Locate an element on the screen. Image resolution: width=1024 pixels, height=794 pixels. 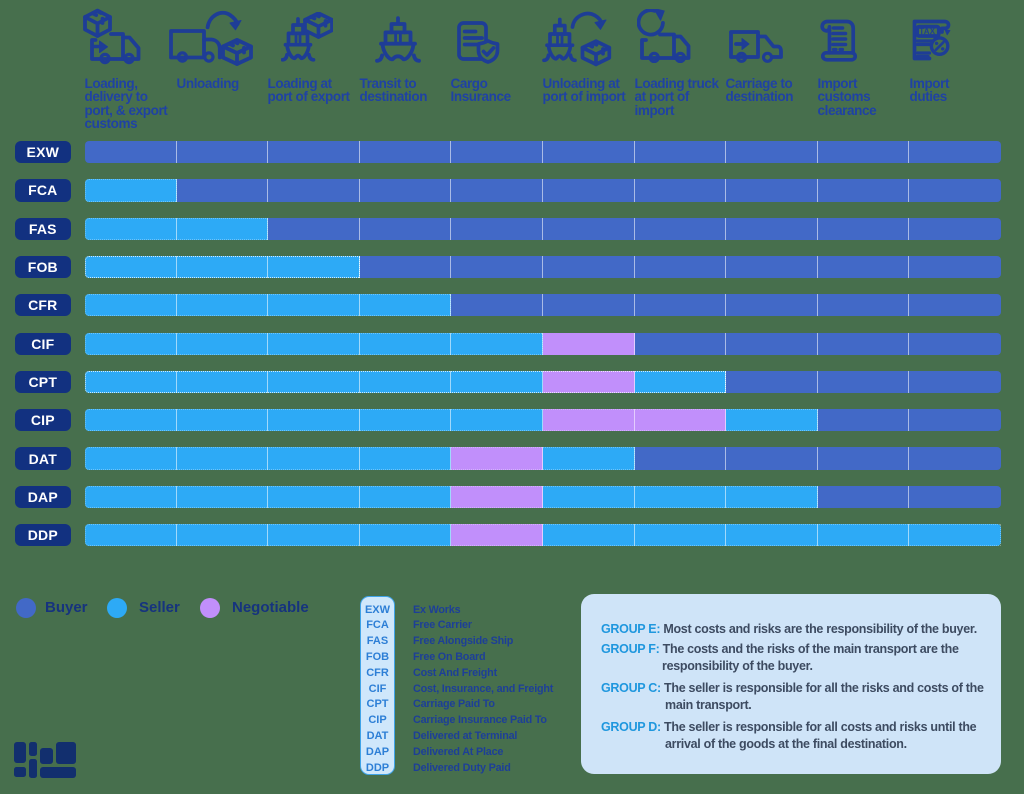
svg-text: TAX is located at coordinates (927, 31).